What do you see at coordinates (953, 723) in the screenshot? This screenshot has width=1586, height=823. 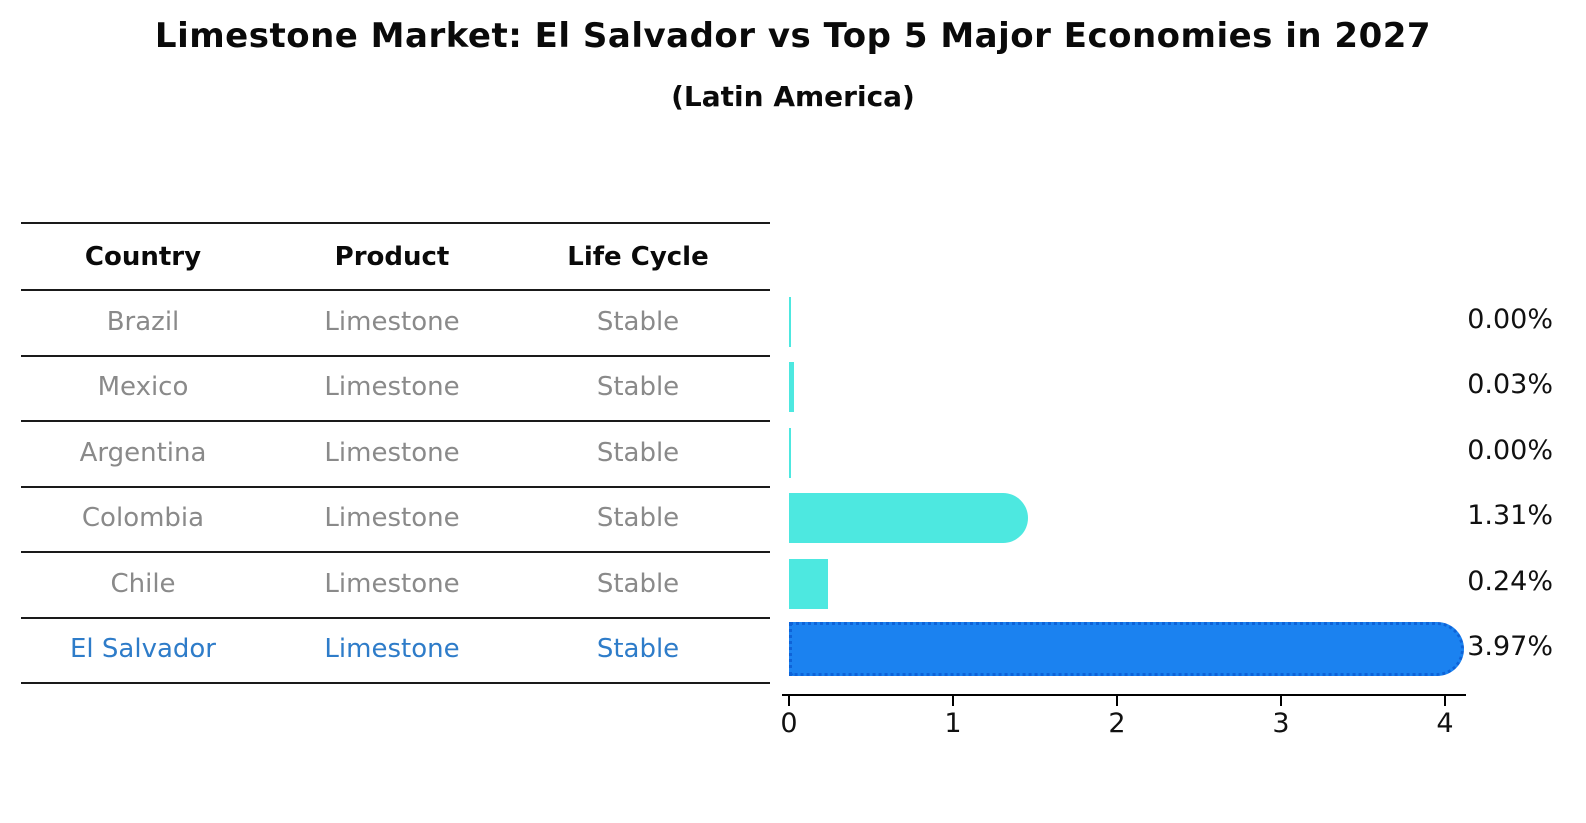 I see `x-axis-tick-label: 1` at bounding box center [953, 723].